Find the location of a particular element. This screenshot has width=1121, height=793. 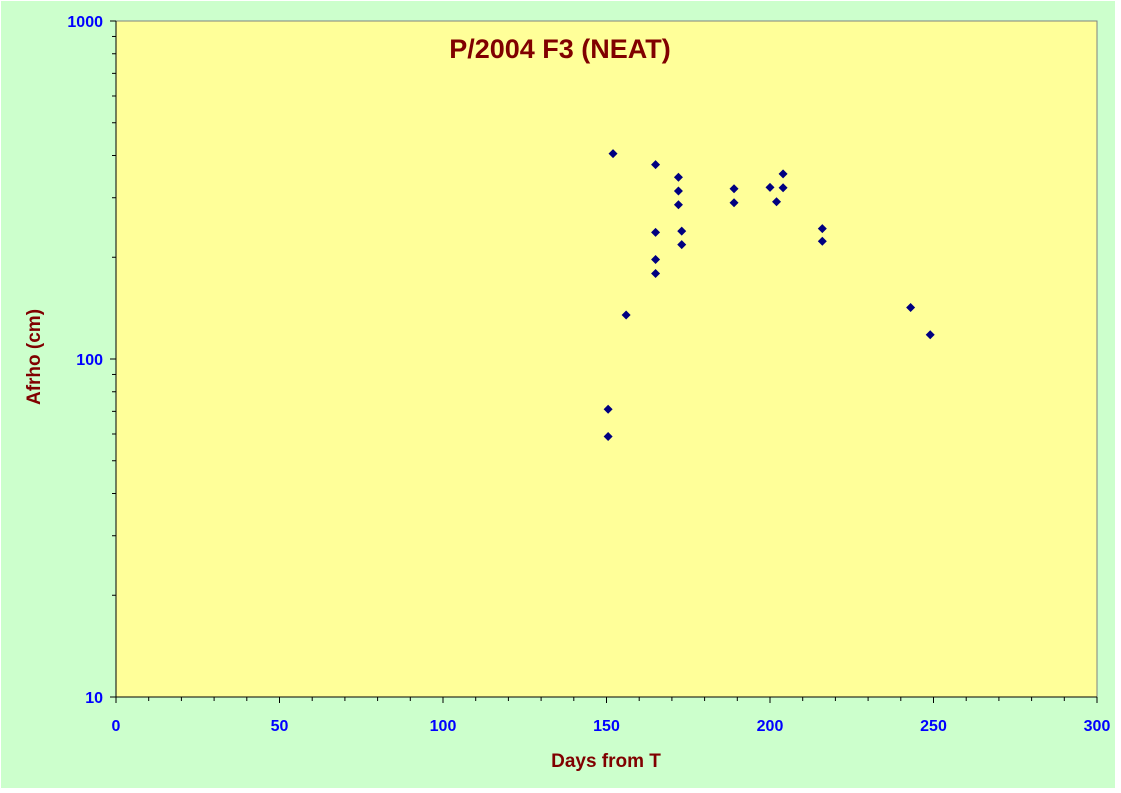

x-tick-label: 100 is located at coordinates (443, 726).